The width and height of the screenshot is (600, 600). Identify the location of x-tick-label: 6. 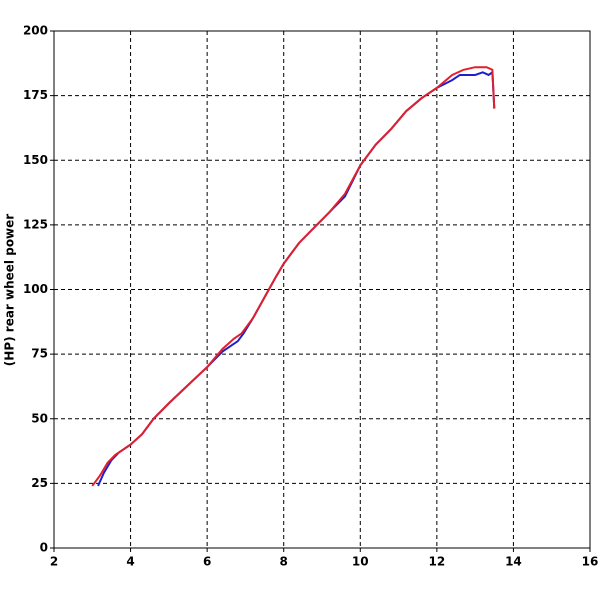
(207, 562).